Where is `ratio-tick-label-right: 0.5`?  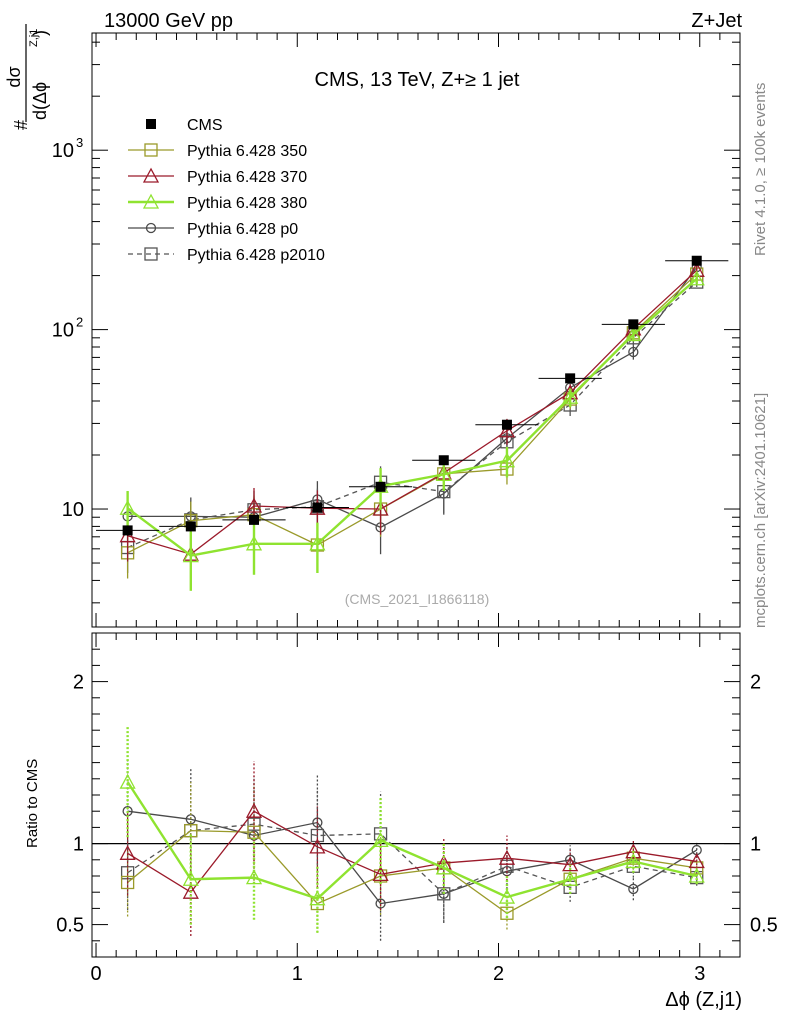
ratio-tick-label-right: 0.5 is located at coordinates (764, 926).